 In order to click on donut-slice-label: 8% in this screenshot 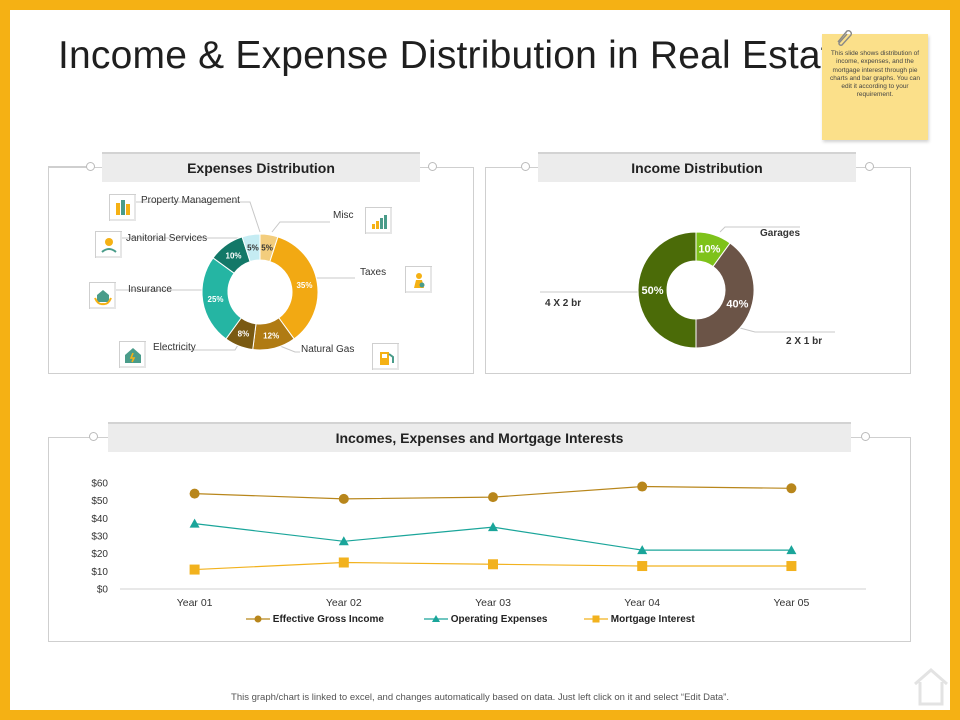, I will do `click(244, 334)`.